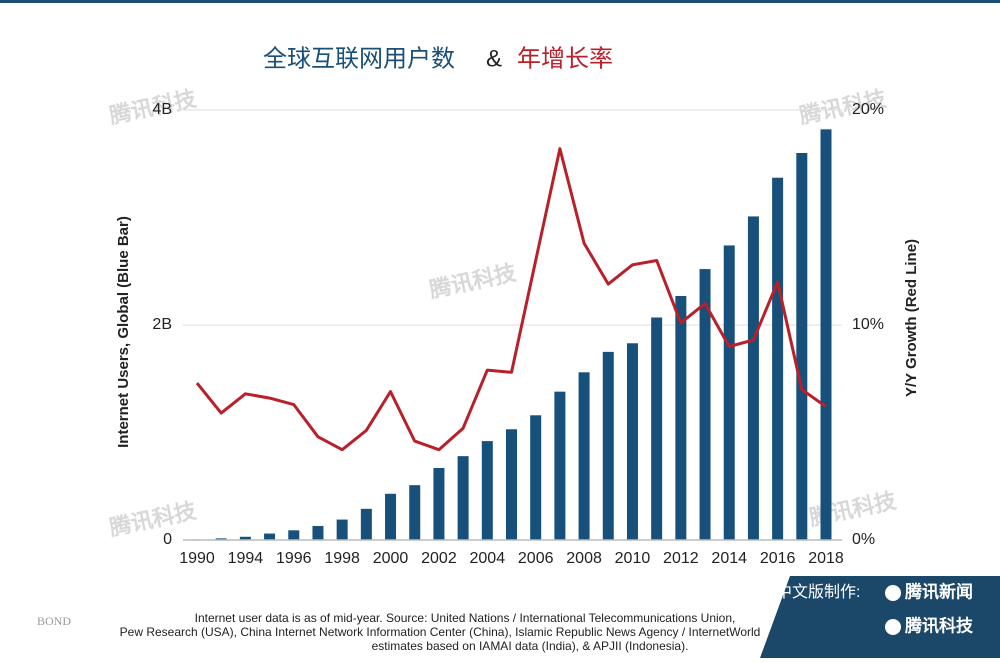  I want to click on x-tick-label: 1990, so click(197, 558).